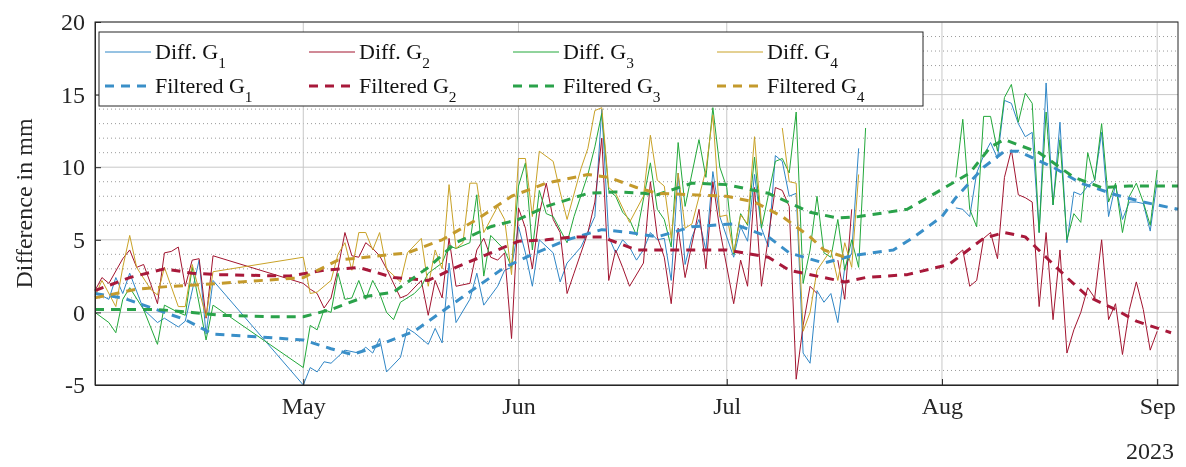 This screenshot has width=1186, height=467. What do you see at coordinates (942, 406) in the screenshot?
I see `x-tick-label: Aug` at bounding box center [942, 406].